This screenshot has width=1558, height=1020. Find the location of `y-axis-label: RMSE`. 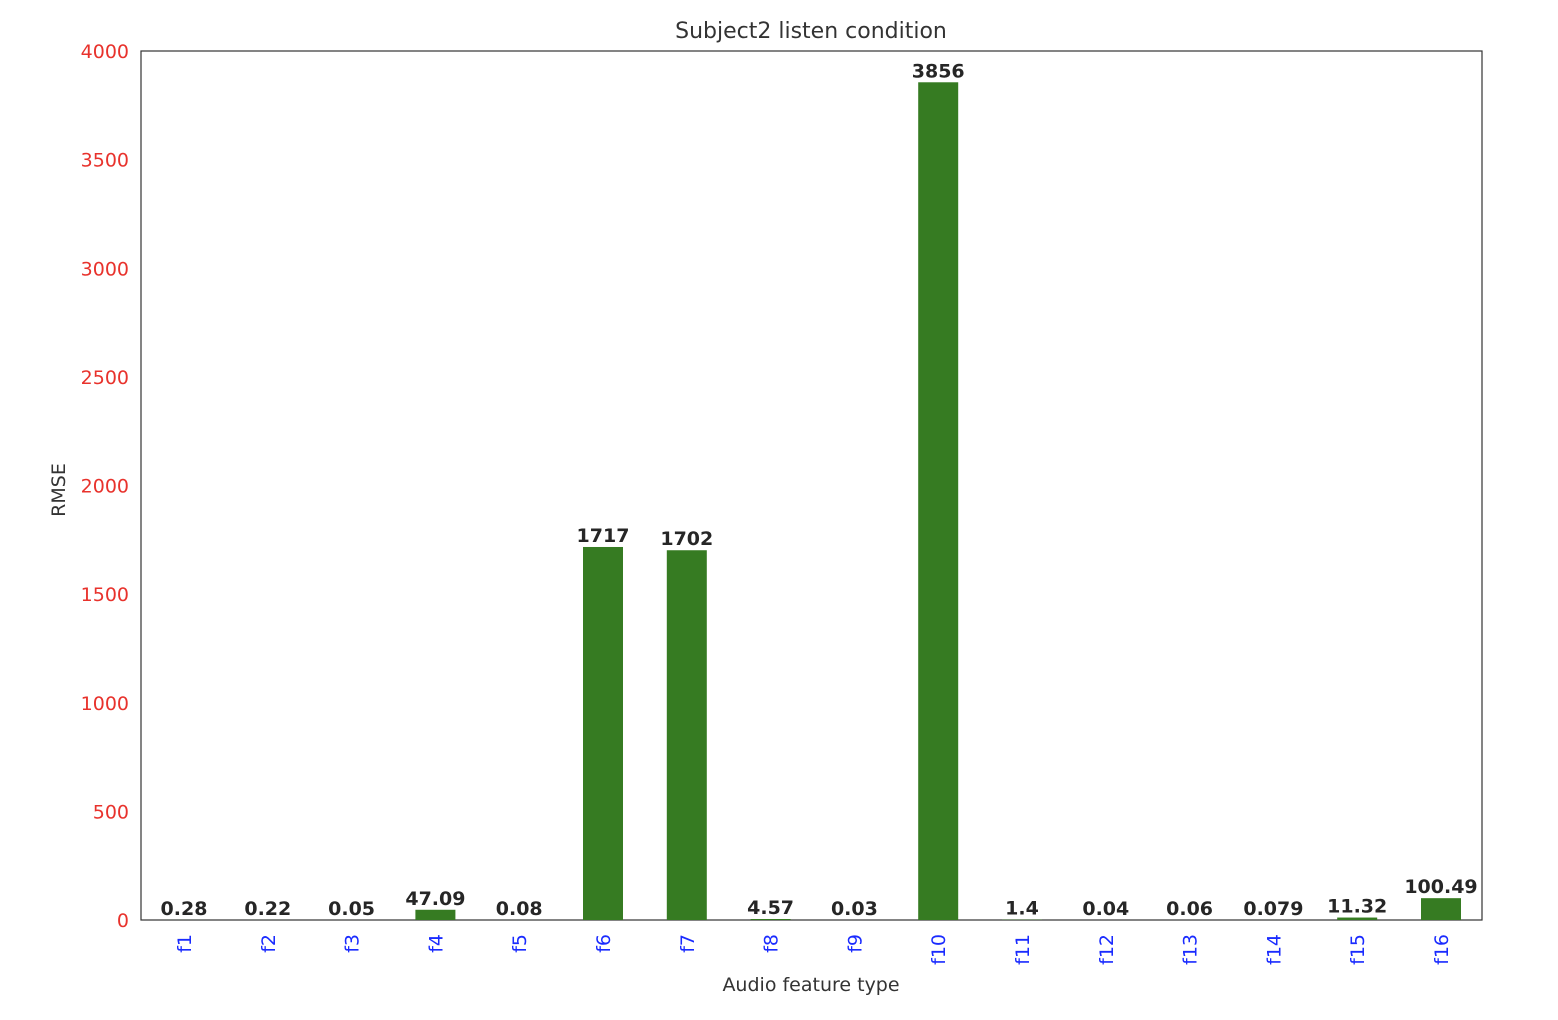

y-axis-label: RMSE is located at coordinates (59, 490).